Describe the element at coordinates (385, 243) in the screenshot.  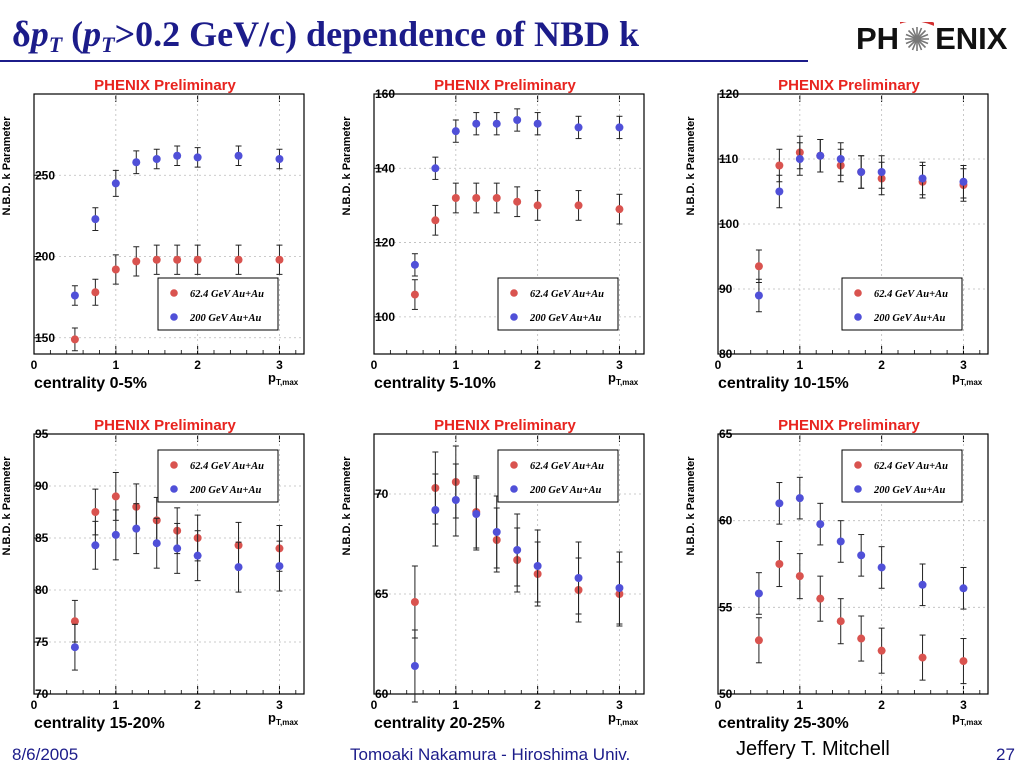
I see `y-tick-label: 120` at that location.